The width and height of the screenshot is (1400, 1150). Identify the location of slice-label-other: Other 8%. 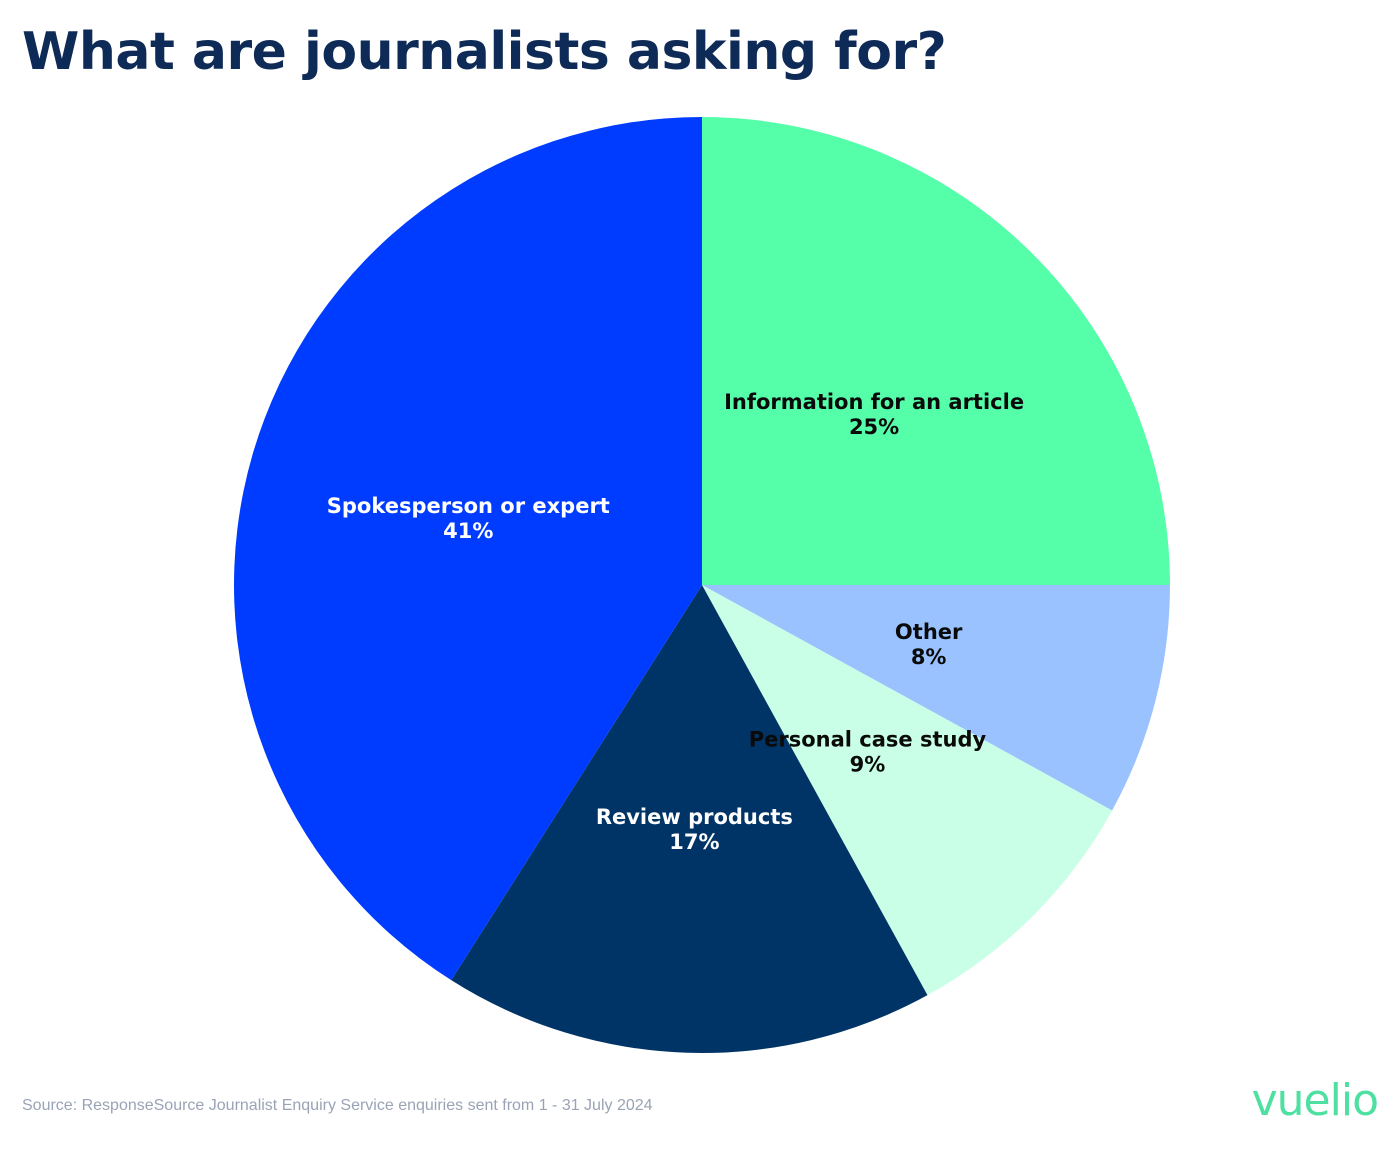
(929, 644).